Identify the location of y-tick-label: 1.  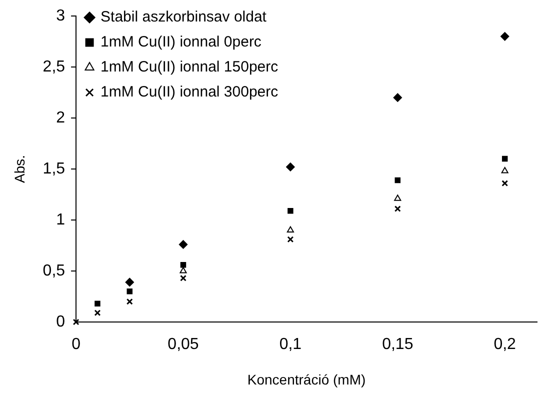
(61, 219).